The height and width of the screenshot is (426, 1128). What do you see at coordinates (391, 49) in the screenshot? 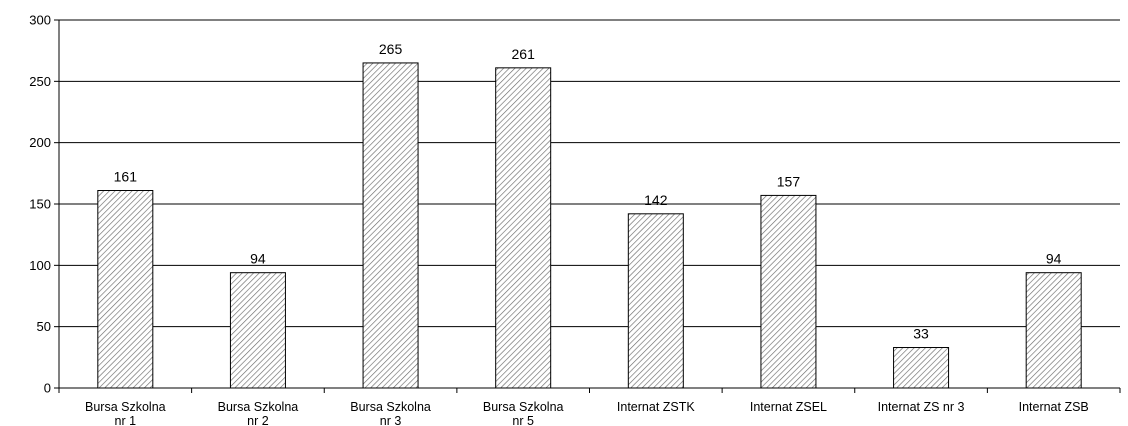
I see `data-label: 265` at bounding box center [391, 49].